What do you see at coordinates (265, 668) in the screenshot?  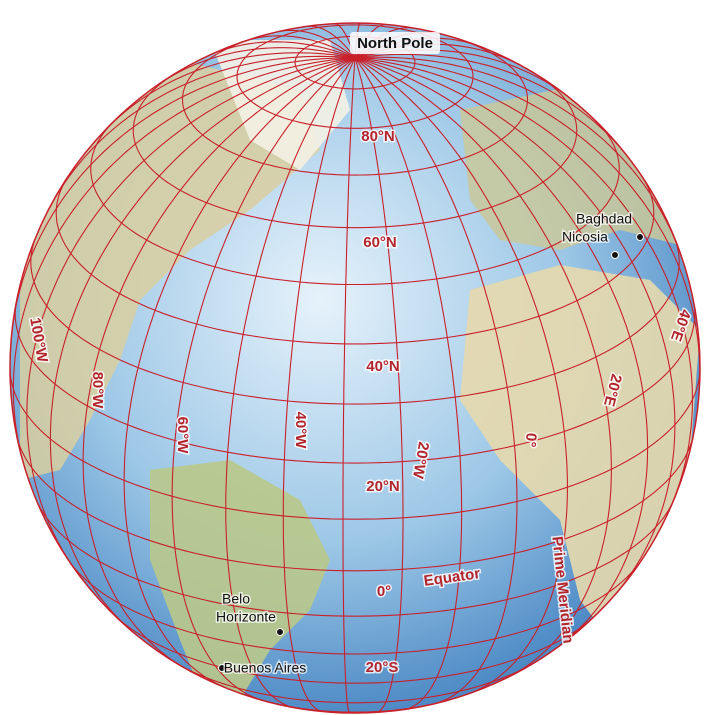 I see `city-label: Buenos Aires` at bounding box center [265, 668].